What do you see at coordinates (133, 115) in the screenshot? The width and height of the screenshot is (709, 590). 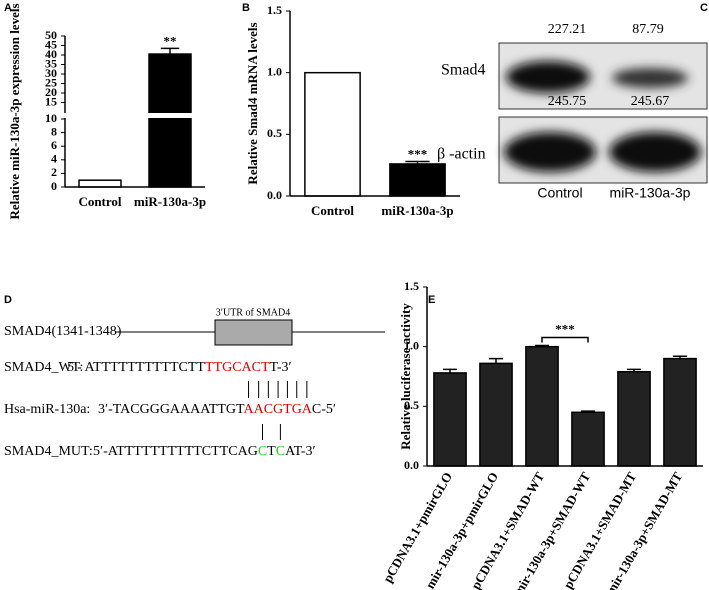 I see `axis-break` at bounding box center [133, 115].